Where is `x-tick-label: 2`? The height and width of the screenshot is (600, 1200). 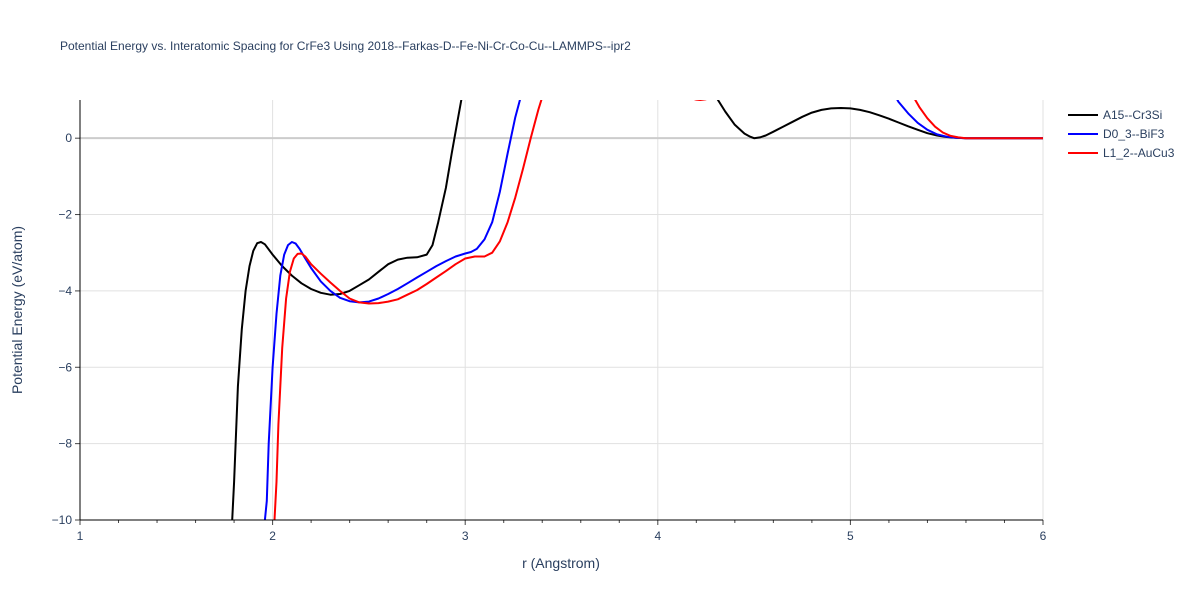
x-tick-label: 2 is located at coordinates (272, 536).